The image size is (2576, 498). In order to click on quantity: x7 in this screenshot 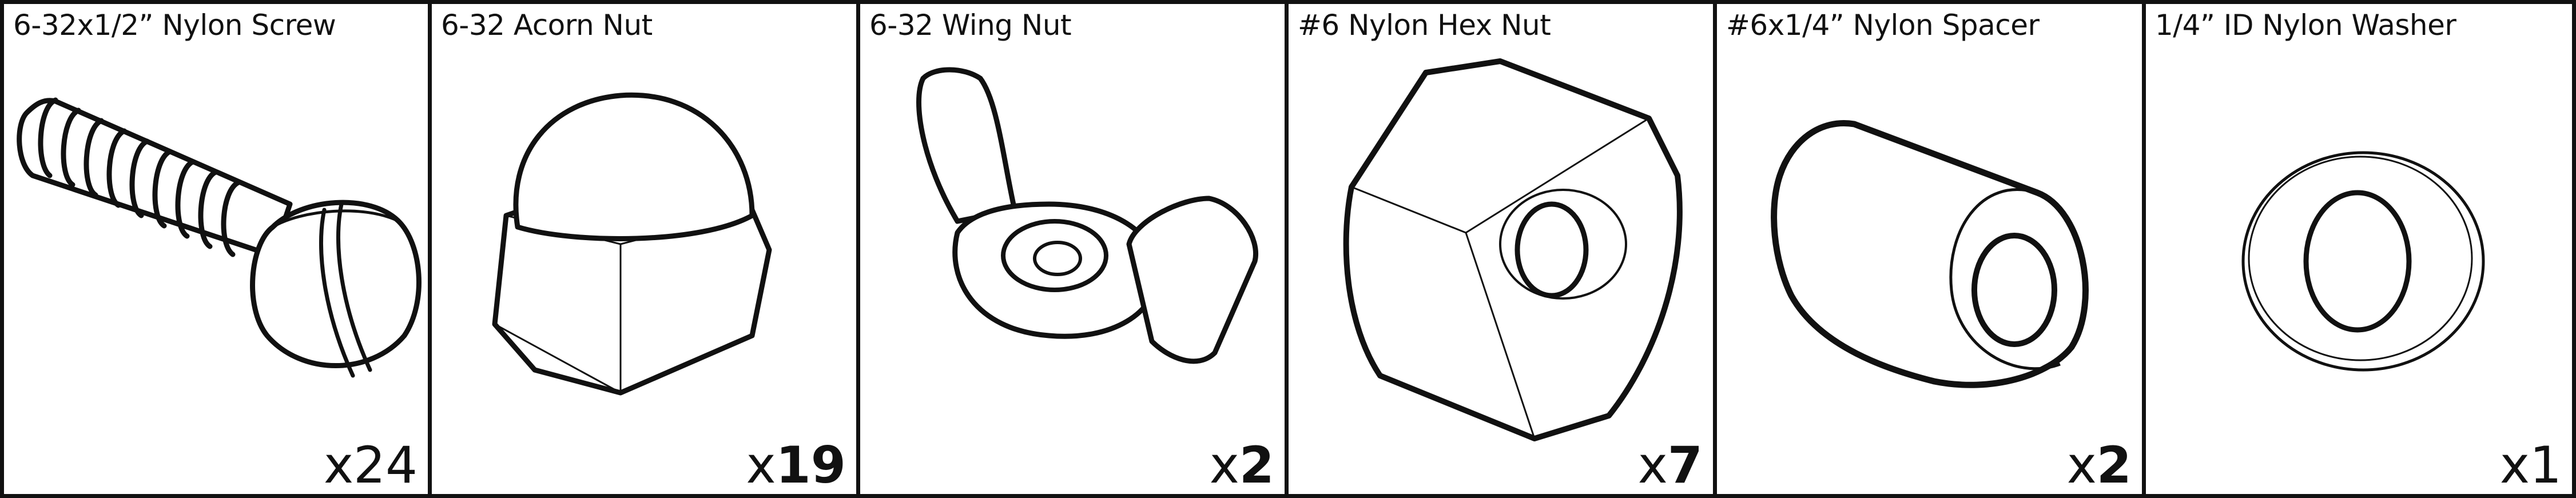, I will do `click(1670, 465)`.